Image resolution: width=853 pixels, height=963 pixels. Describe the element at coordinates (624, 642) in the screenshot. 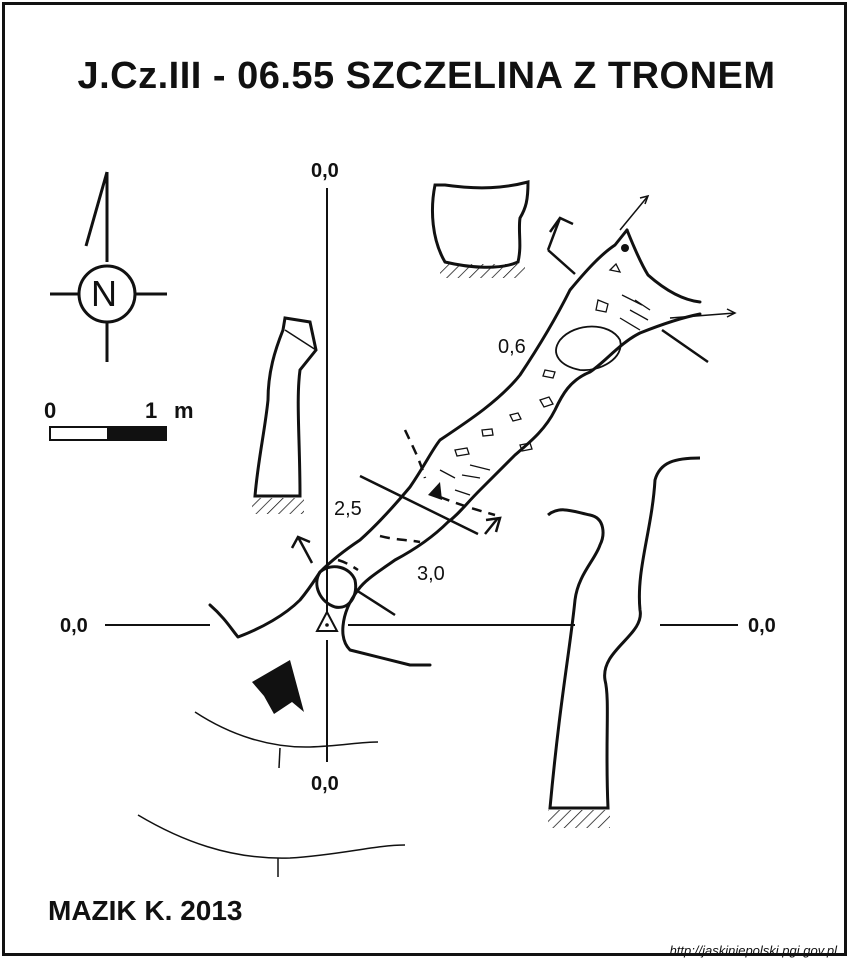

I see `cross-section-right` at that location.